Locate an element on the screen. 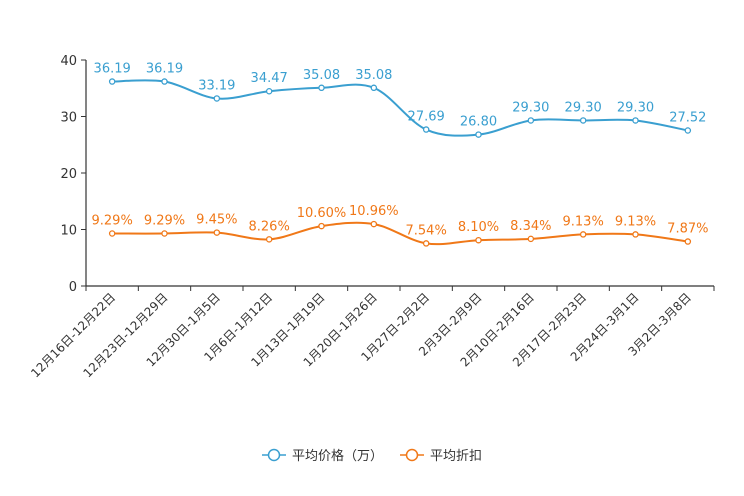  legend: 平均价格（万） 平均折扣 is located at coordinates (372, 456).